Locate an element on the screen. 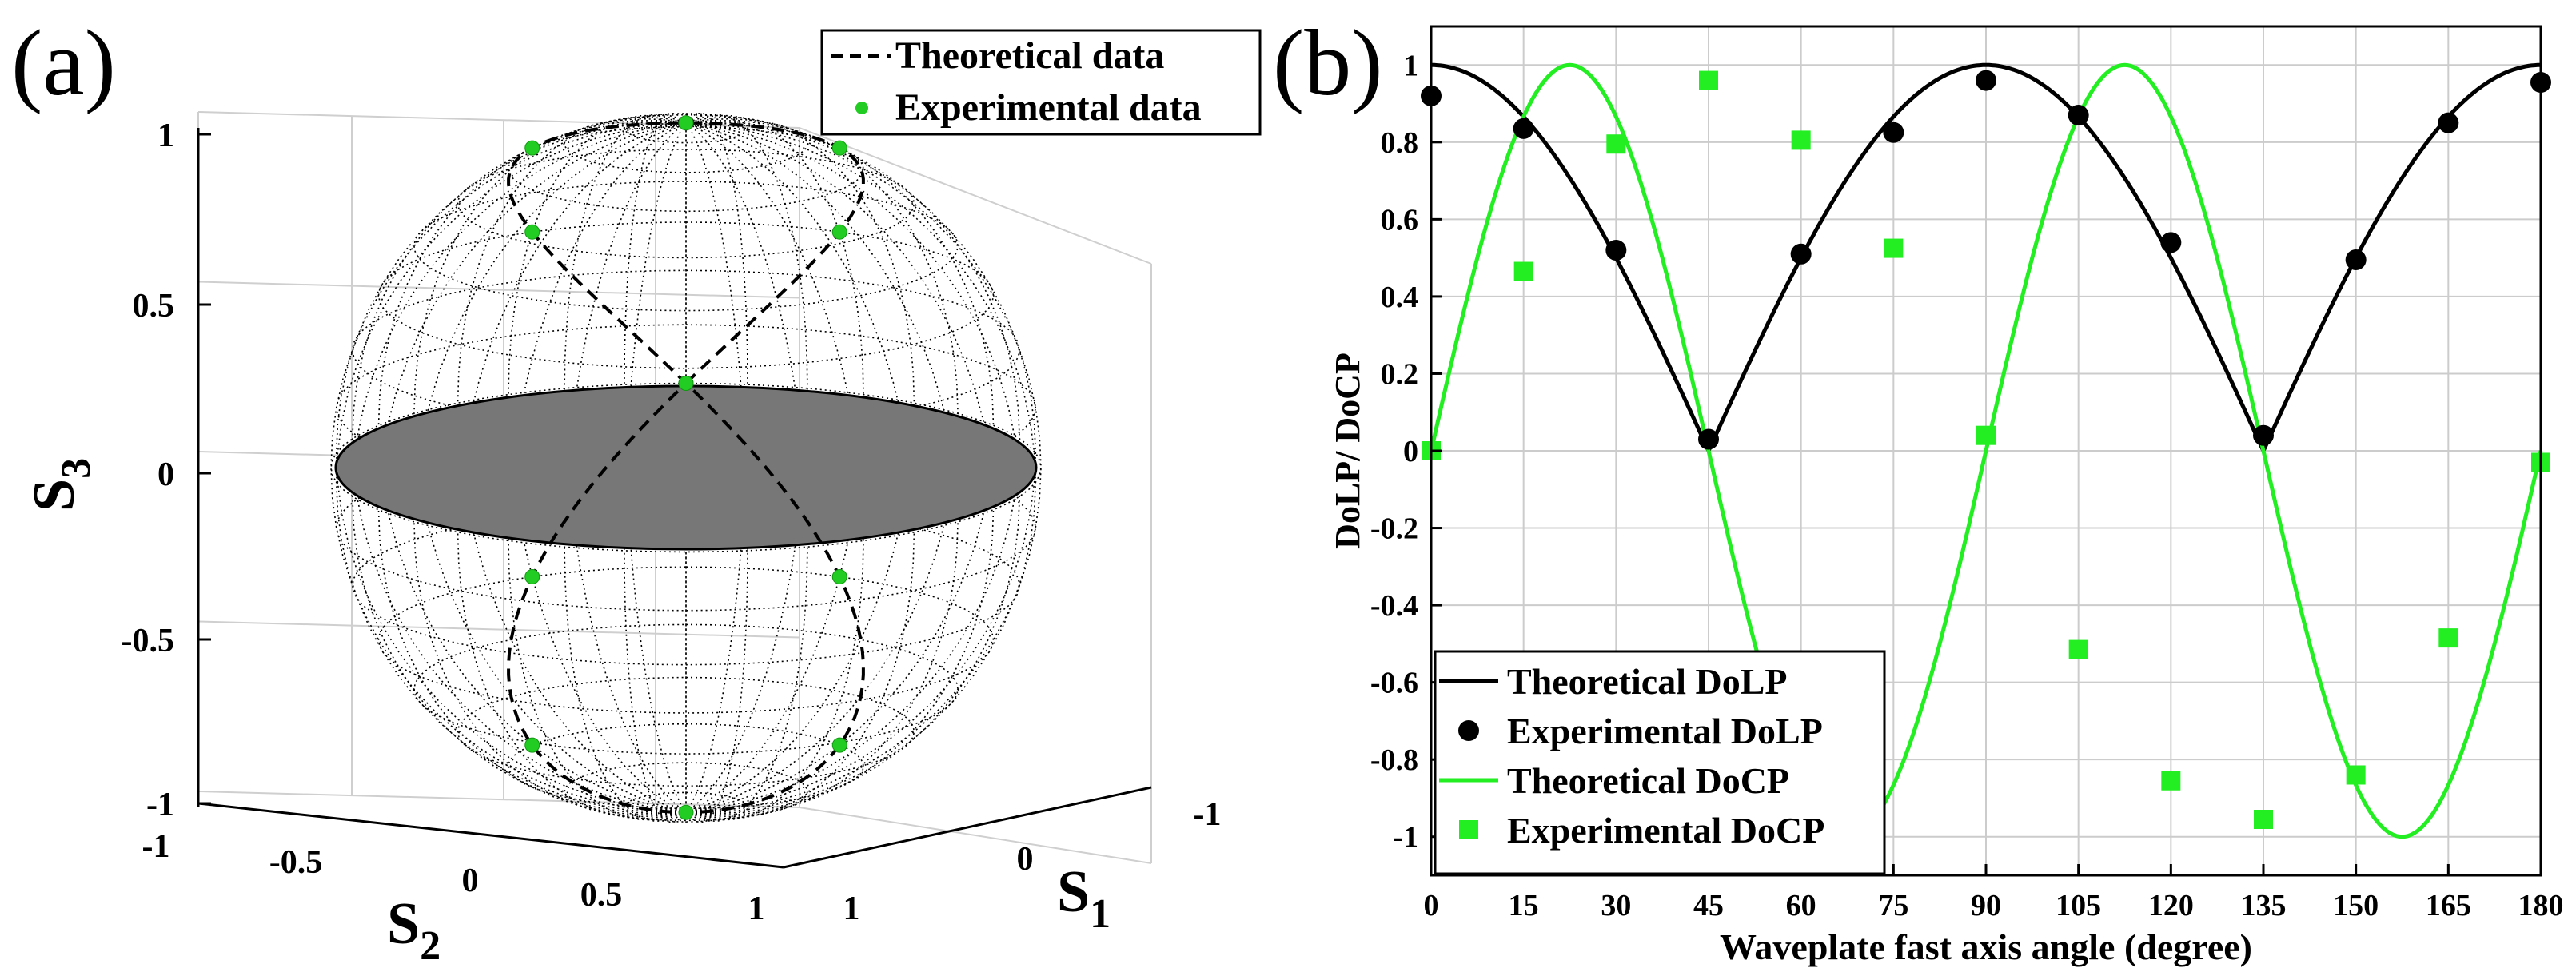  experimental-points is located at coordinates (685, 467).